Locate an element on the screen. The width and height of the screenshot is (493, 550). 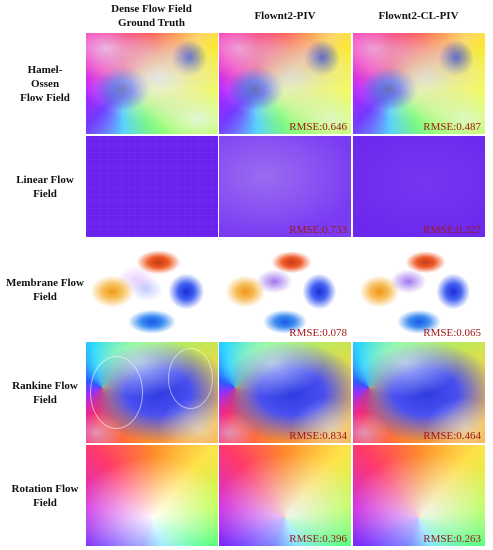
column-header-line: Flownt2-CL-PIV is located at coordinates (418, 16).